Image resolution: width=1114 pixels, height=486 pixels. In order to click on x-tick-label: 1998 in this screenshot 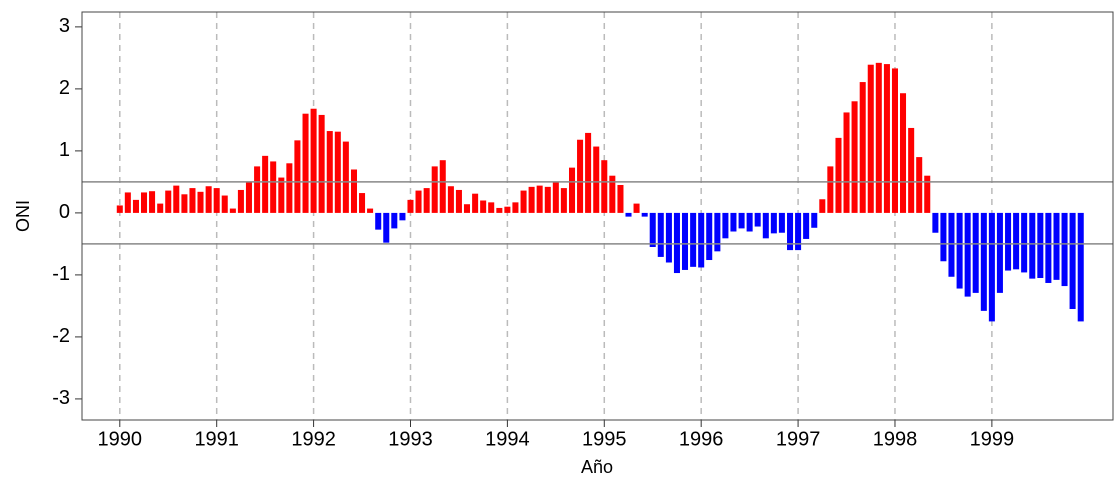, I will do `click(895, 439)`.